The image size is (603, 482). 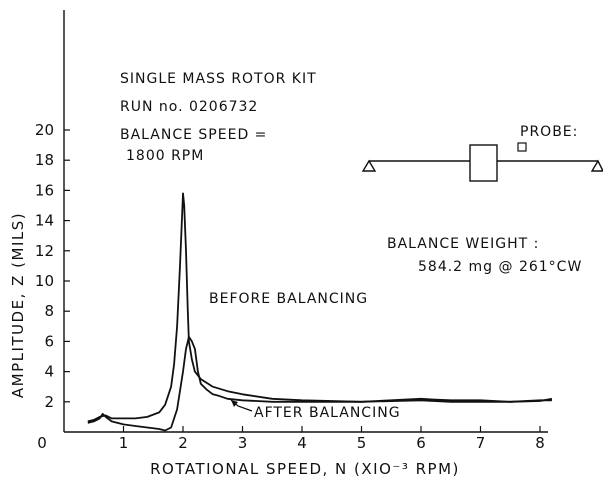 I want to click on run-number-note: RUN no. 0206732, so click(x=189, y=107).